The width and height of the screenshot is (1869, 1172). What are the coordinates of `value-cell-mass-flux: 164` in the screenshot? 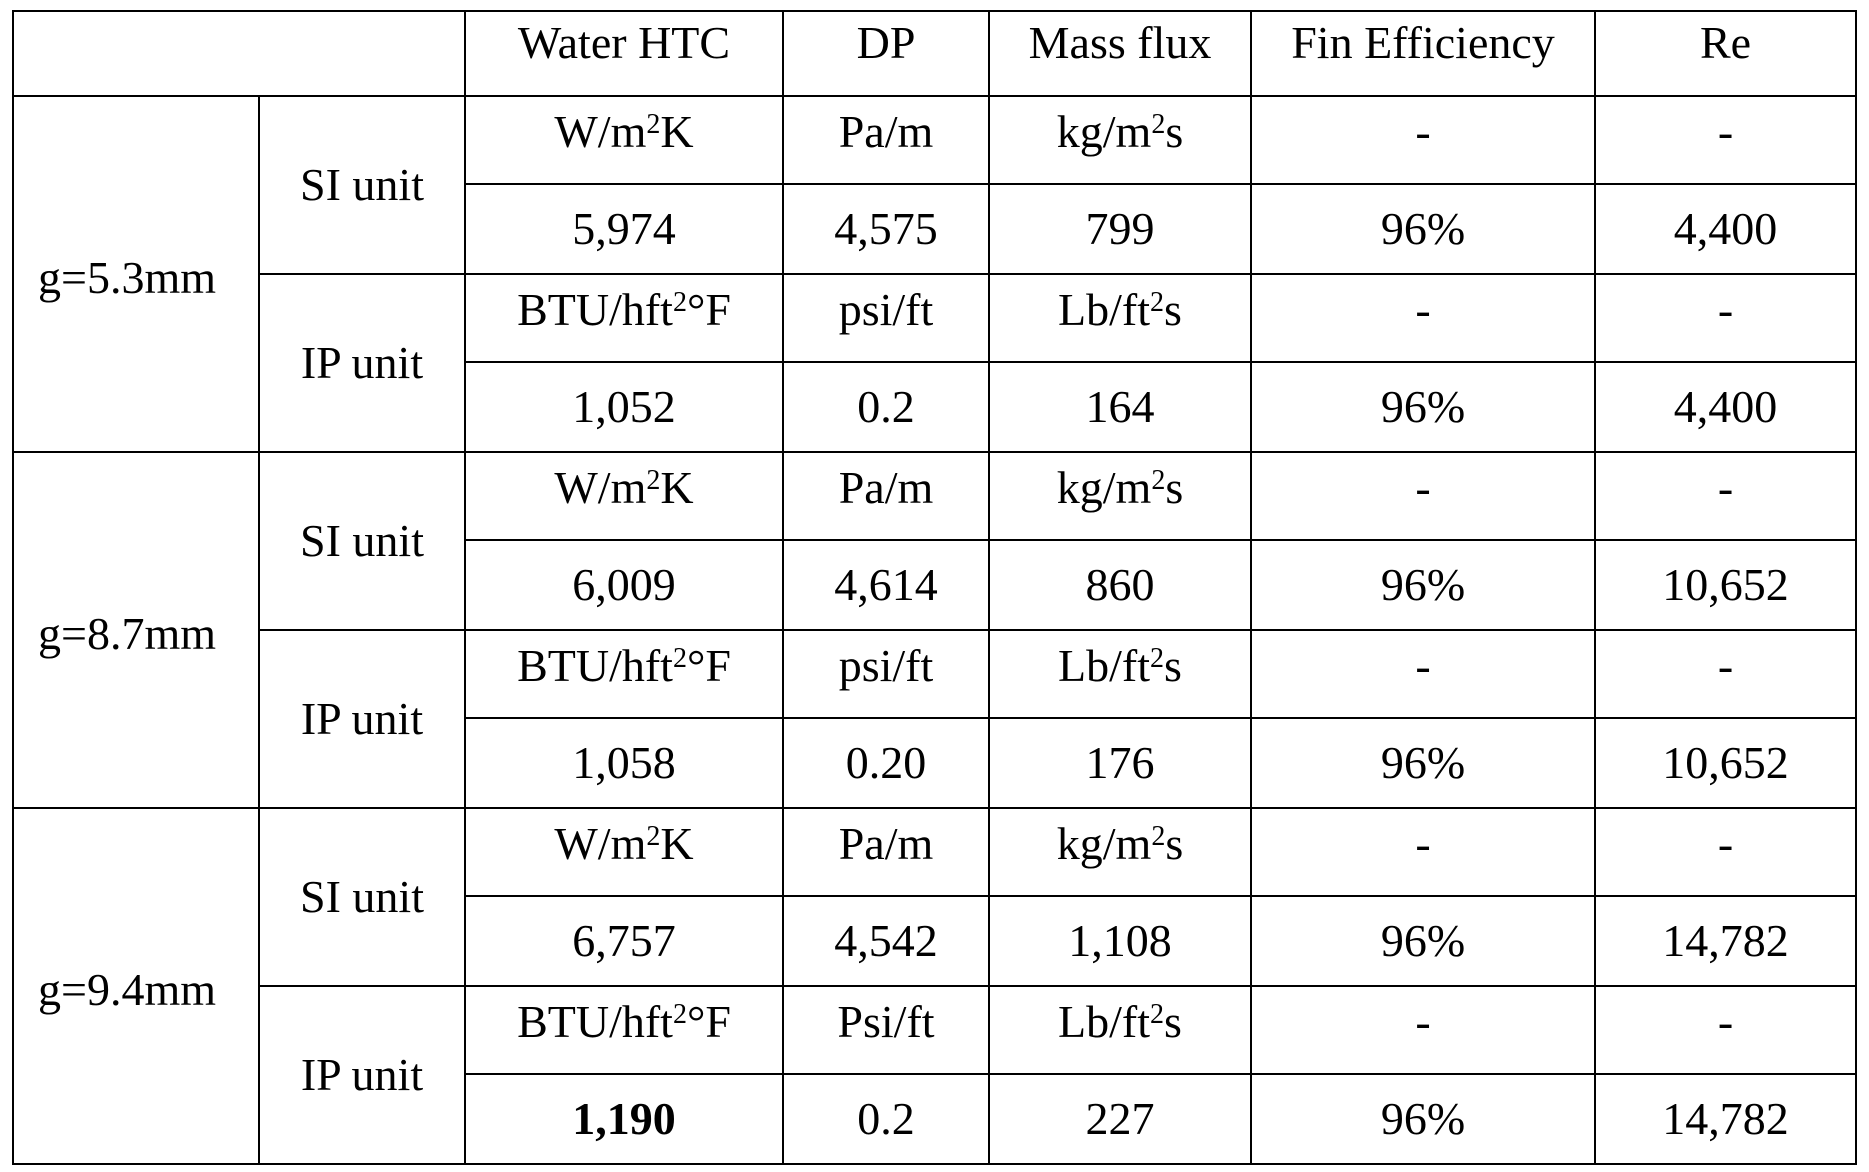 It's located at (1120, 407).